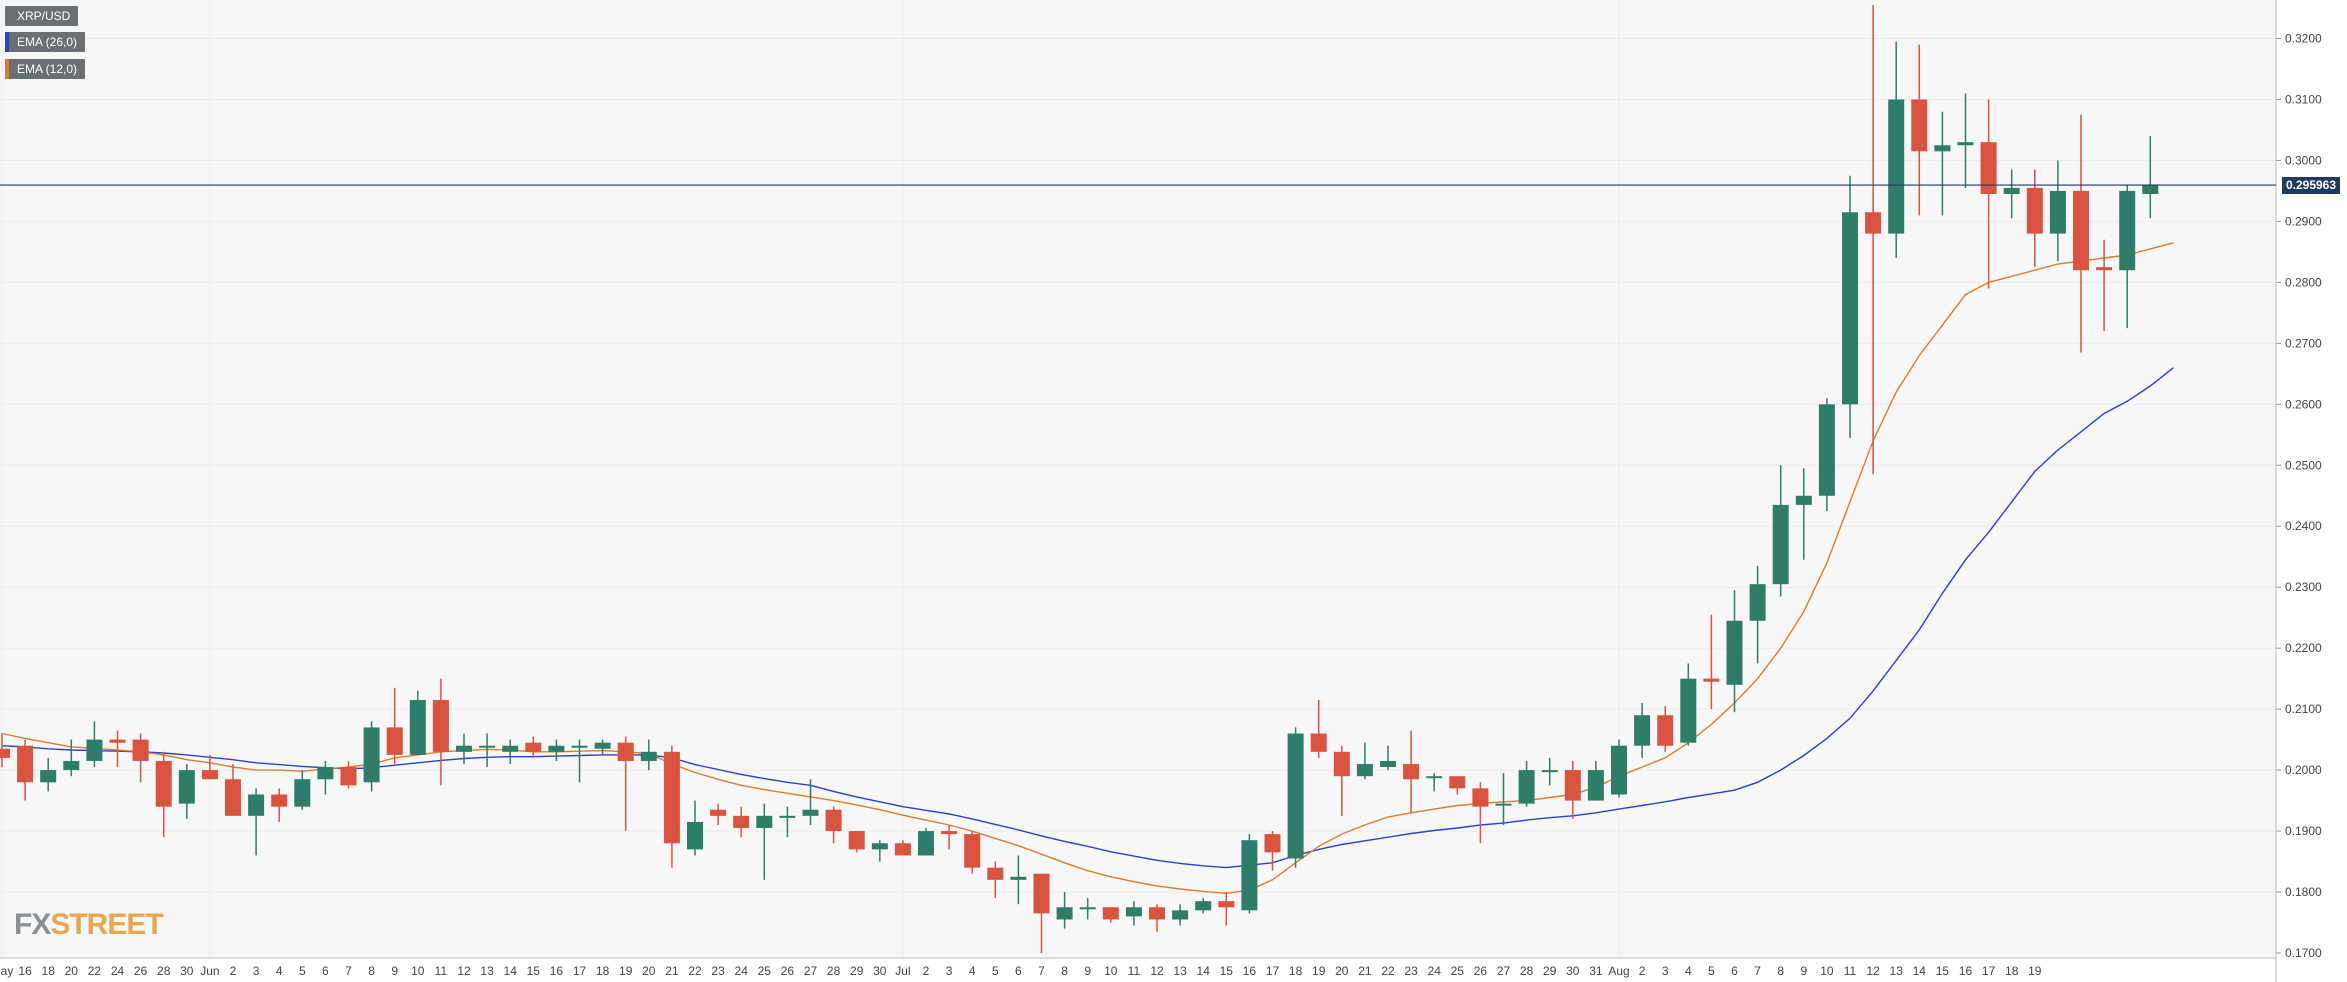 The image size is (2347, 982). Describe the element at coordinates (765, 971) in the screenshot. I see `x-tick-label: 25` at that location.